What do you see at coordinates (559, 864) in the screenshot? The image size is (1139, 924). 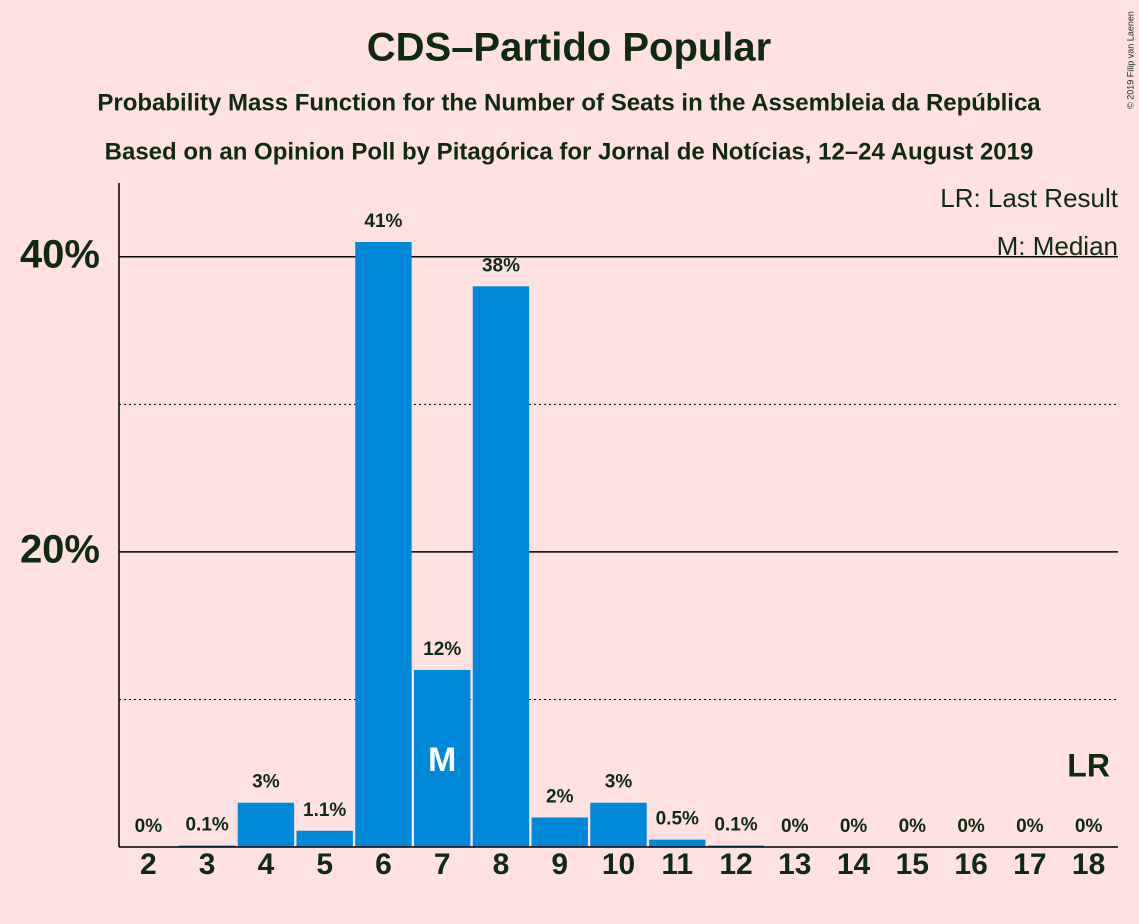 I see `x-tick-label: 9` at bounding box center [559, 864].